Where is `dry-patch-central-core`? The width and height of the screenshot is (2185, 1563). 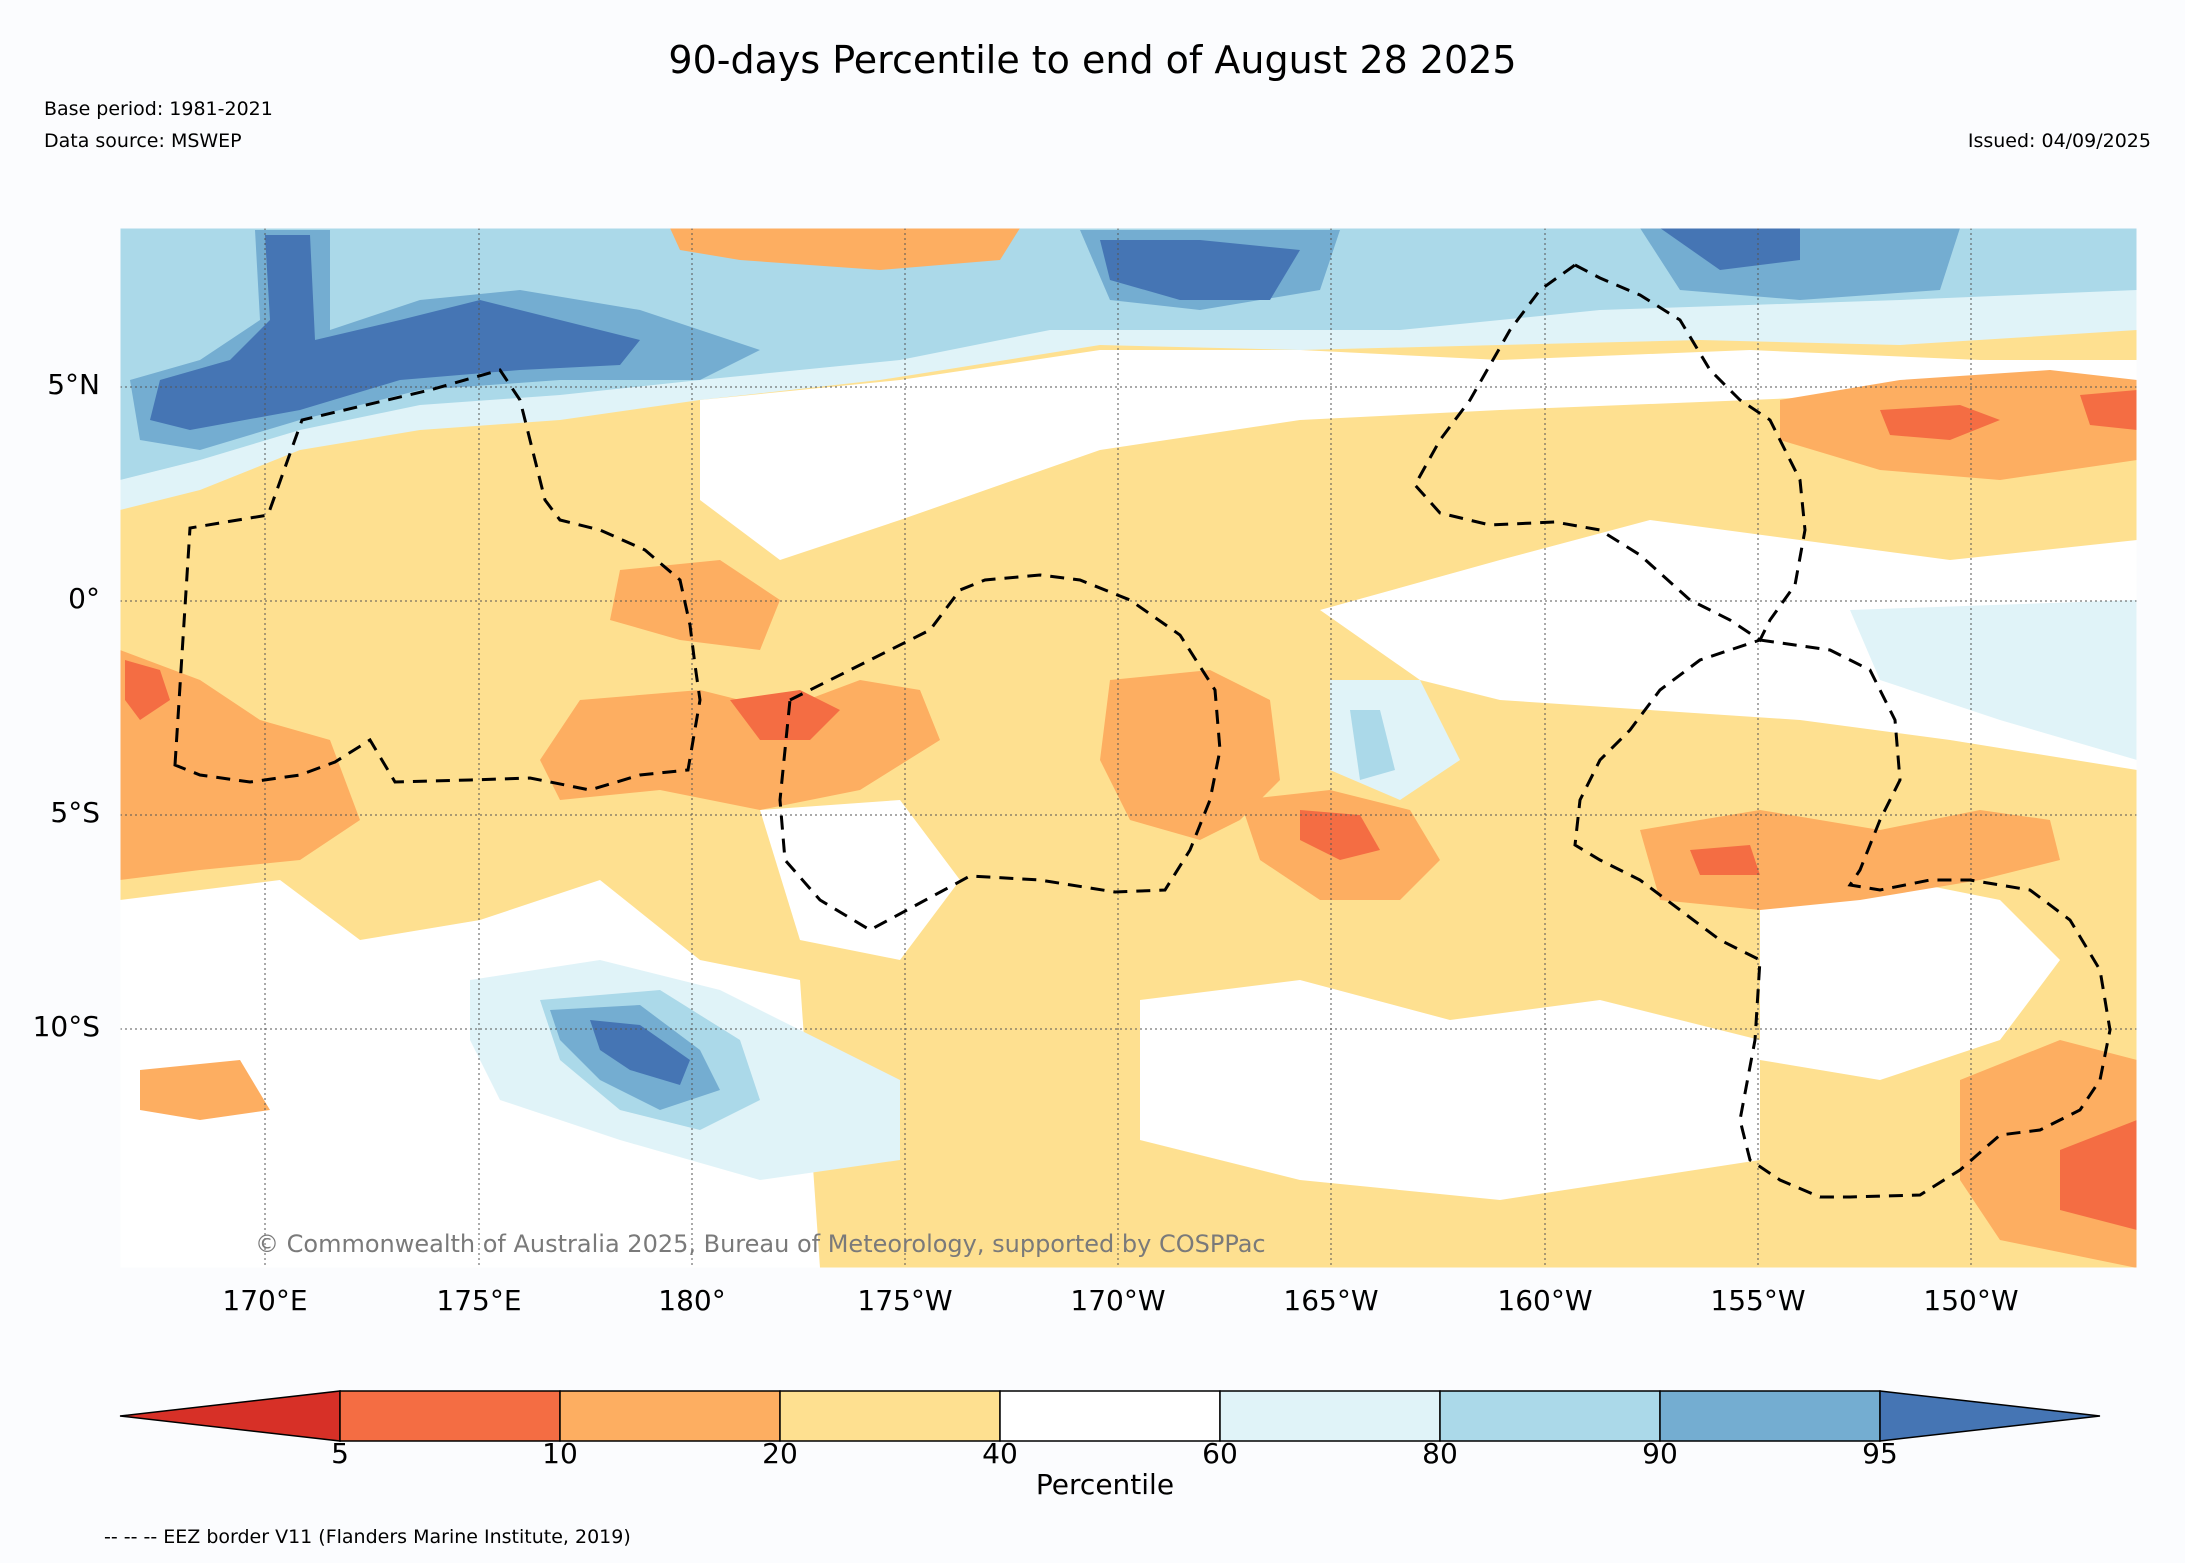
dry-patch-central-core is located at coordinates (1340, 835).